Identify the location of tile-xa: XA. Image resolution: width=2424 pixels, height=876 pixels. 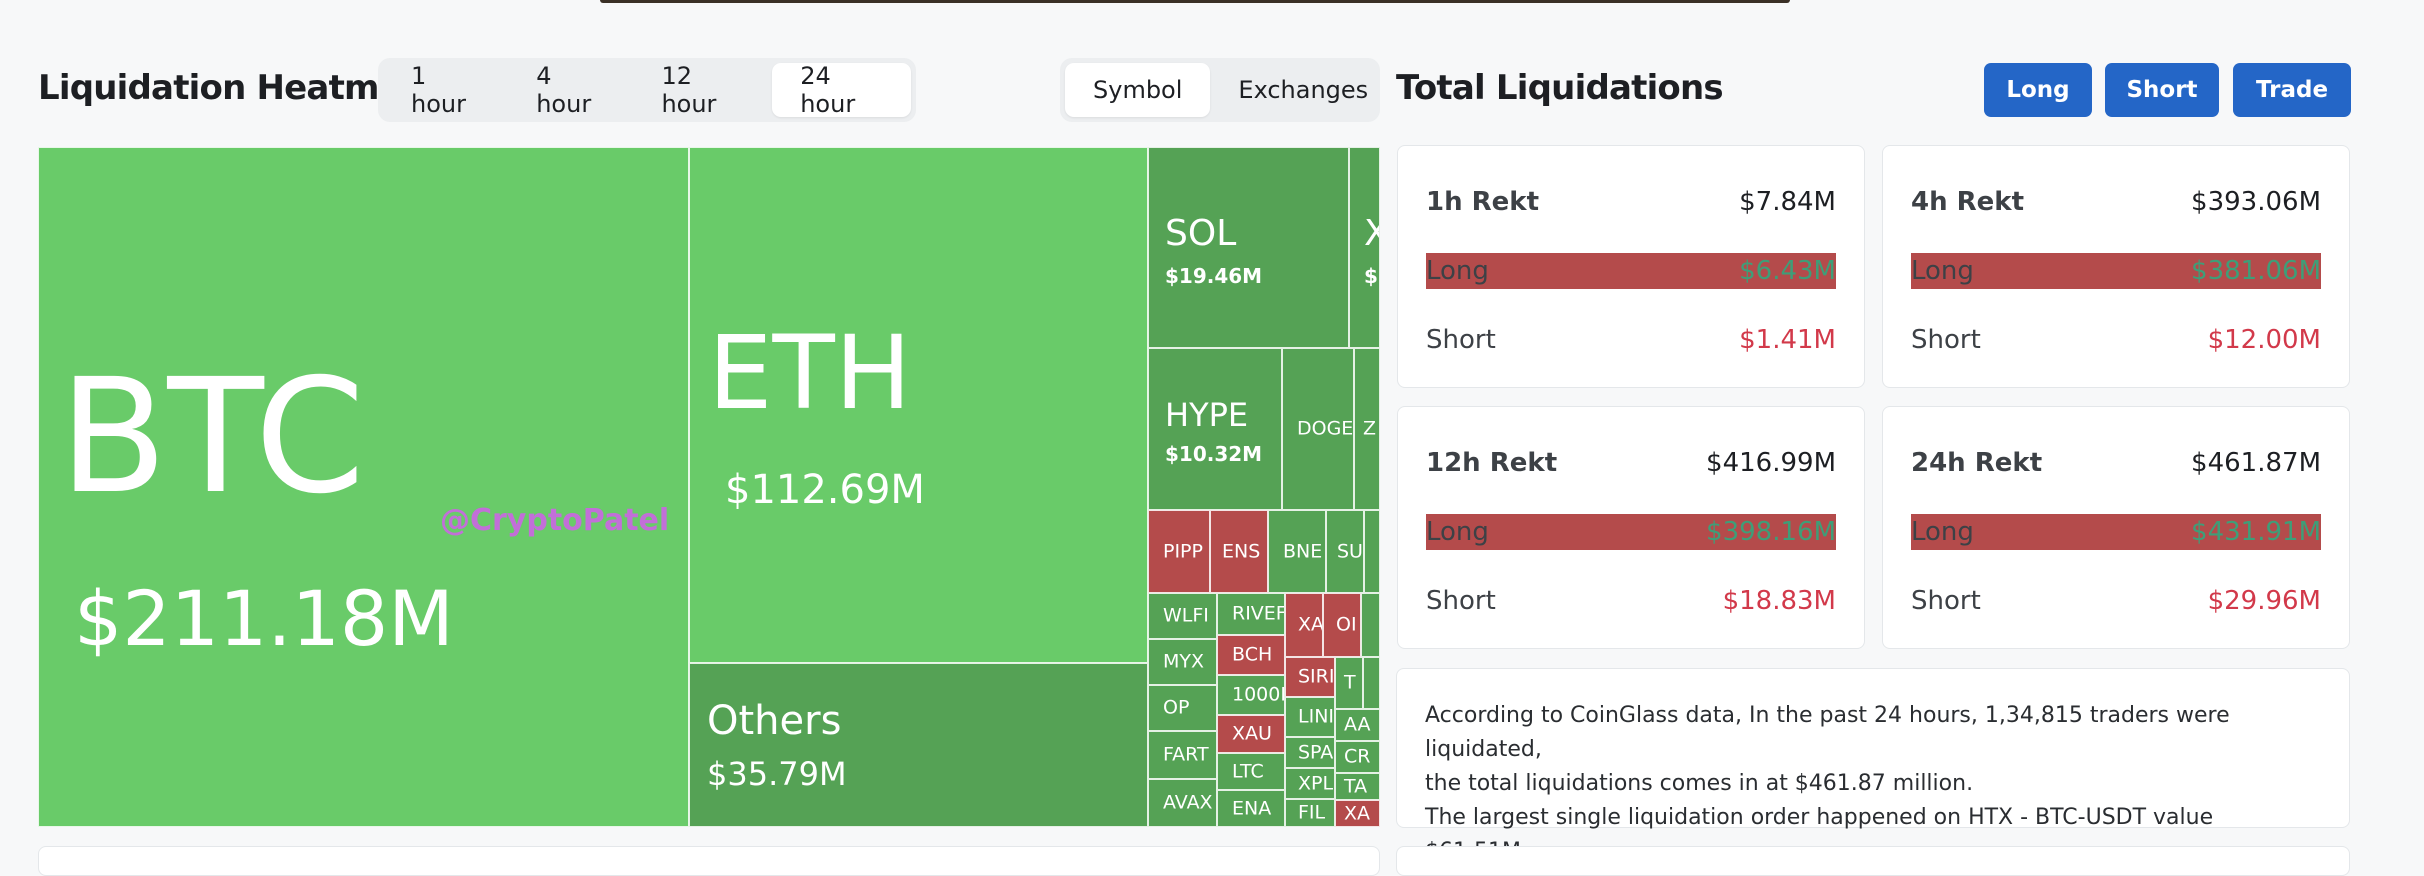
(1304, 625).